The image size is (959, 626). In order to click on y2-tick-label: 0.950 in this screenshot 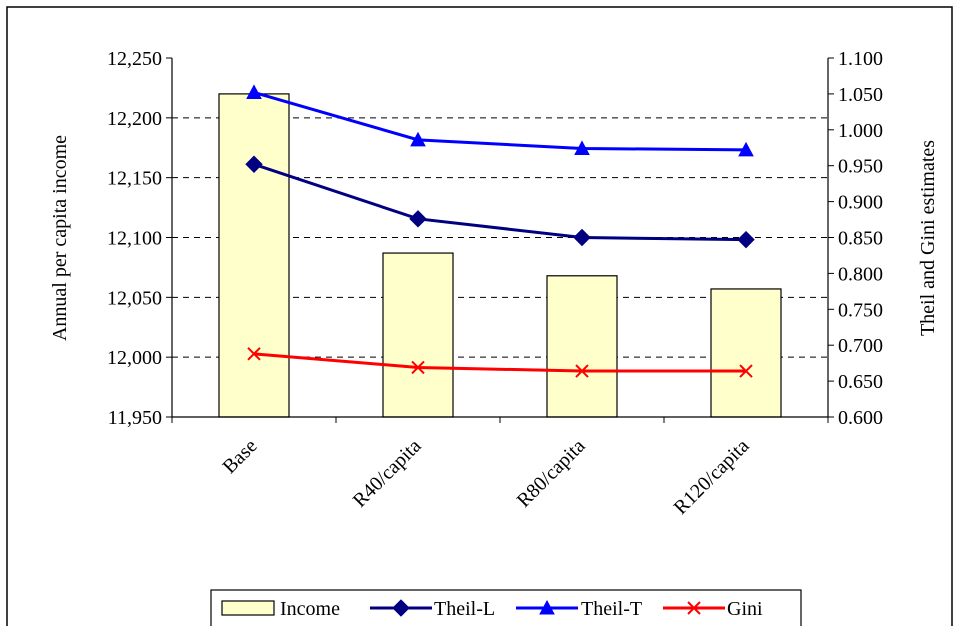, I will do `click(860, 167)`.